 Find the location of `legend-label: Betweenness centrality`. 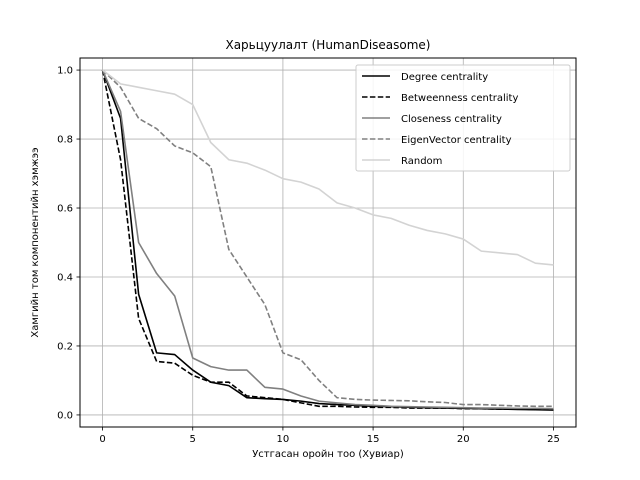

legend-label: Betweenness centrality is located at coordinates (459, 98).